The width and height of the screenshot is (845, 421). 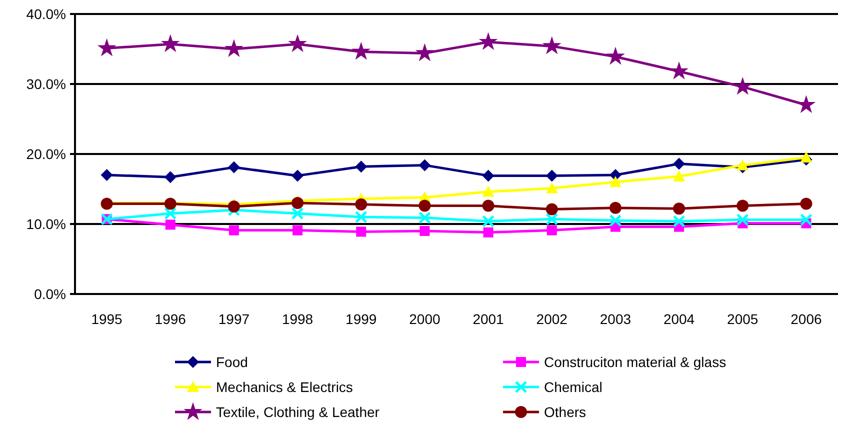 What do you see at coordinates (46, 154) in the screenshot?
I see `y-tick-label: 20.0%` at bounding box center [46, 154].